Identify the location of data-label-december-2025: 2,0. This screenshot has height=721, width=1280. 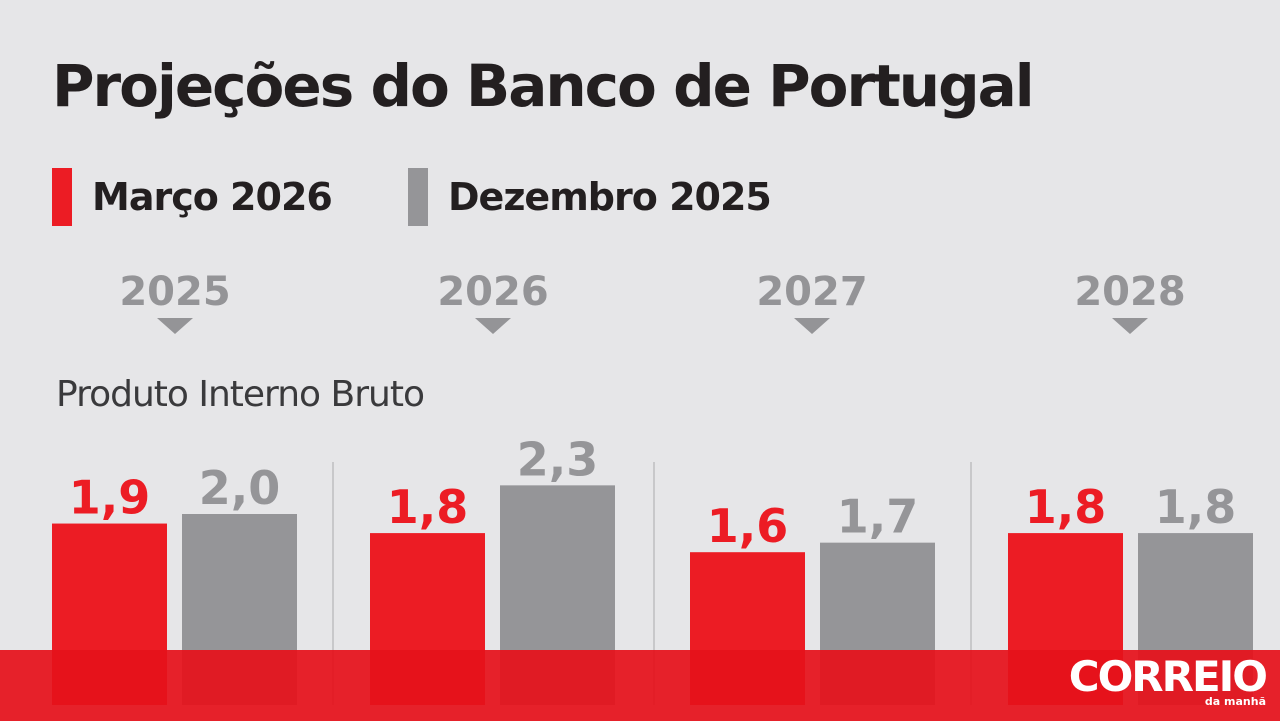
(240, 488).